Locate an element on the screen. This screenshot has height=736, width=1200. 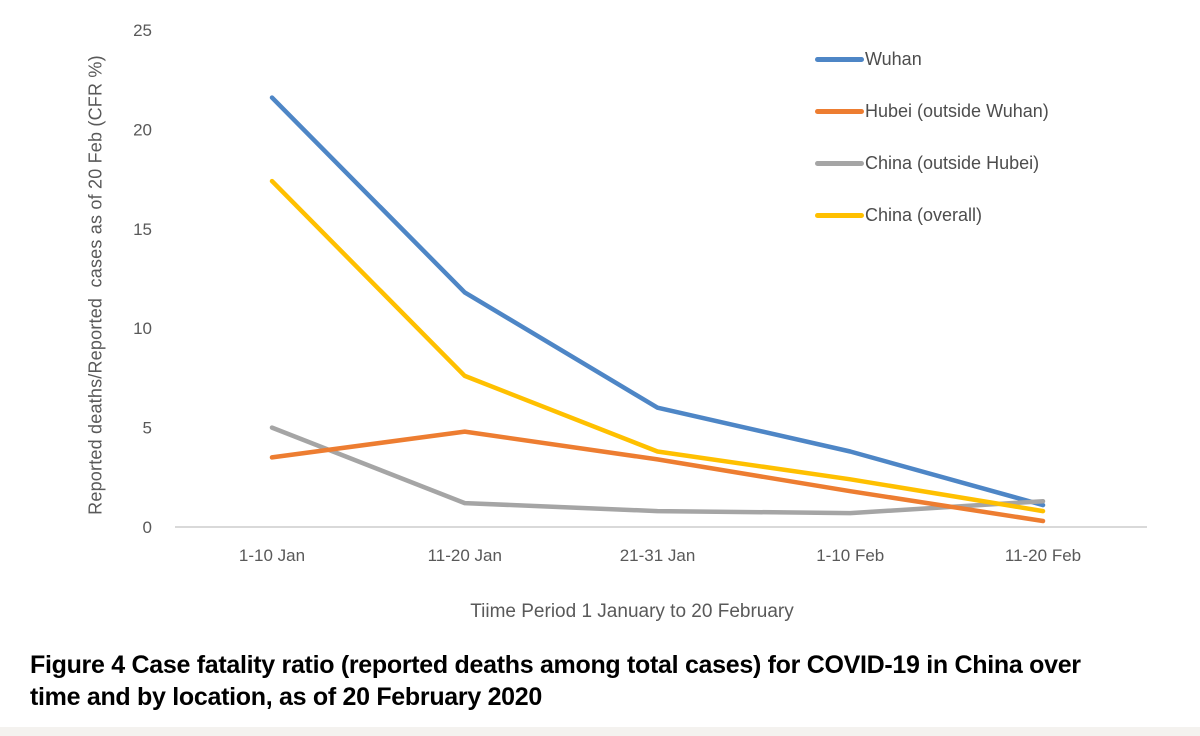
legend-swatch-china-overall is located at coordinates (839, 215).